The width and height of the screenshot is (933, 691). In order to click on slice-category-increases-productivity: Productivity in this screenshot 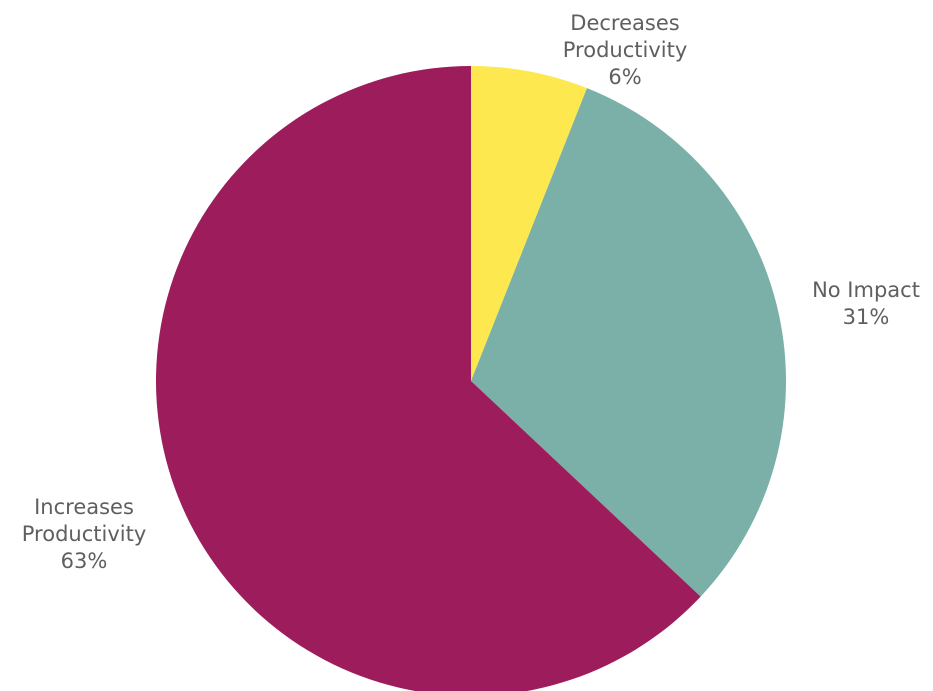, I will do `click(84, 534)`.